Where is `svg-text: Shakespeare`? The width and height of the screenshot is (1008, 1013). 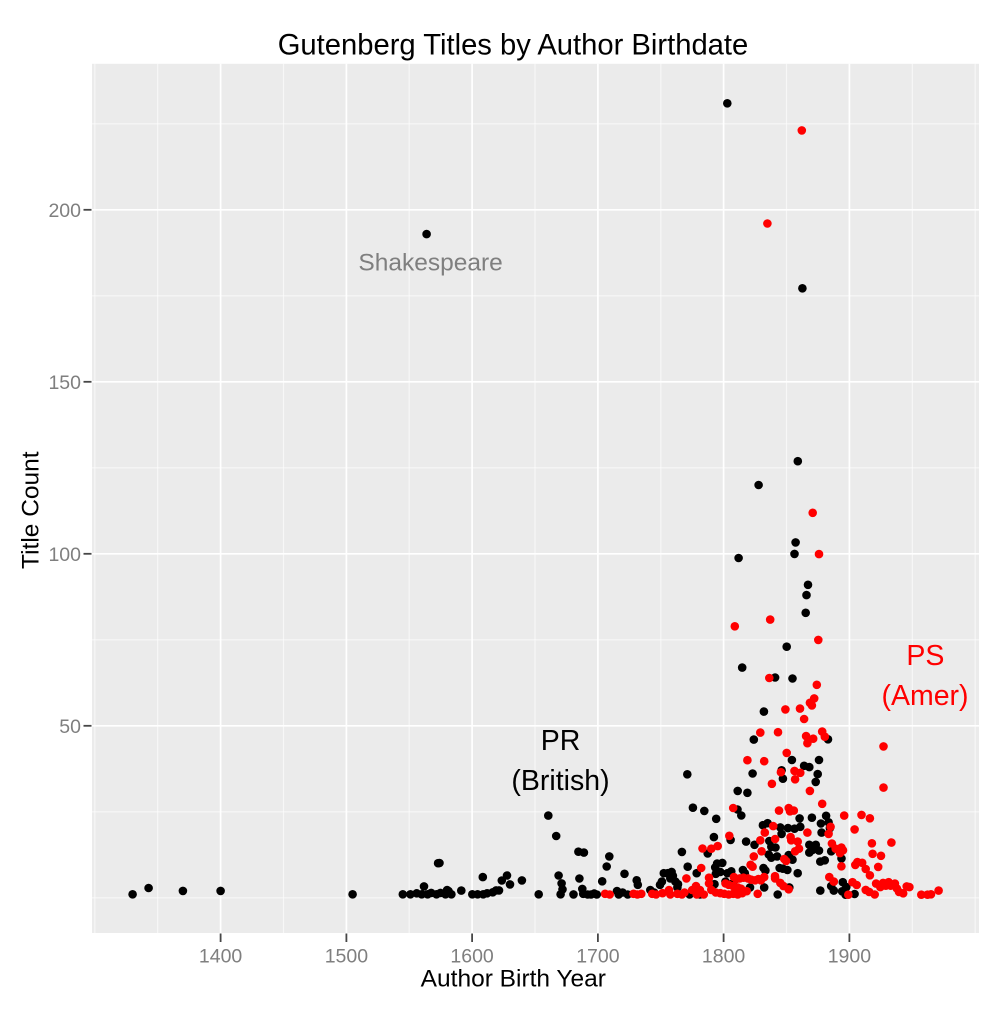 svg-text: Shakespeare is located at coordinates (430, 263).